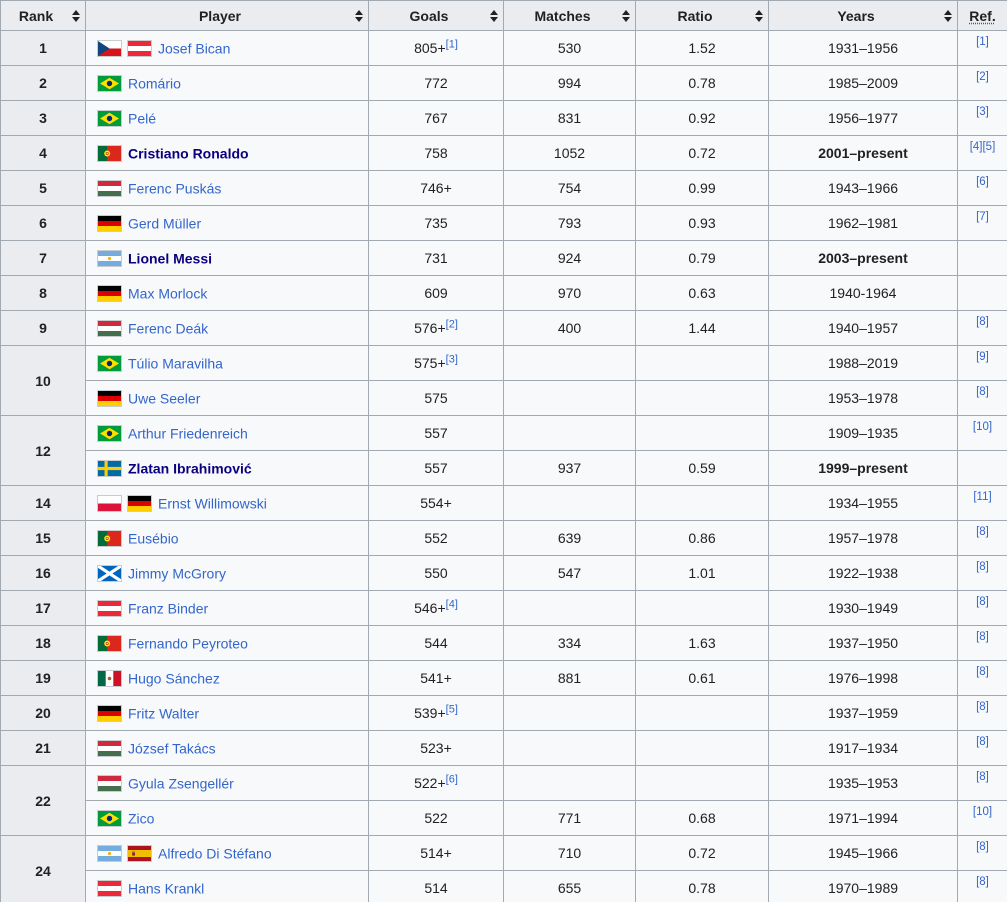  Describe the element at coordinates (190, 468) in the screenshot. I see `player-link: Zlatan Ibrahimović` at that location.